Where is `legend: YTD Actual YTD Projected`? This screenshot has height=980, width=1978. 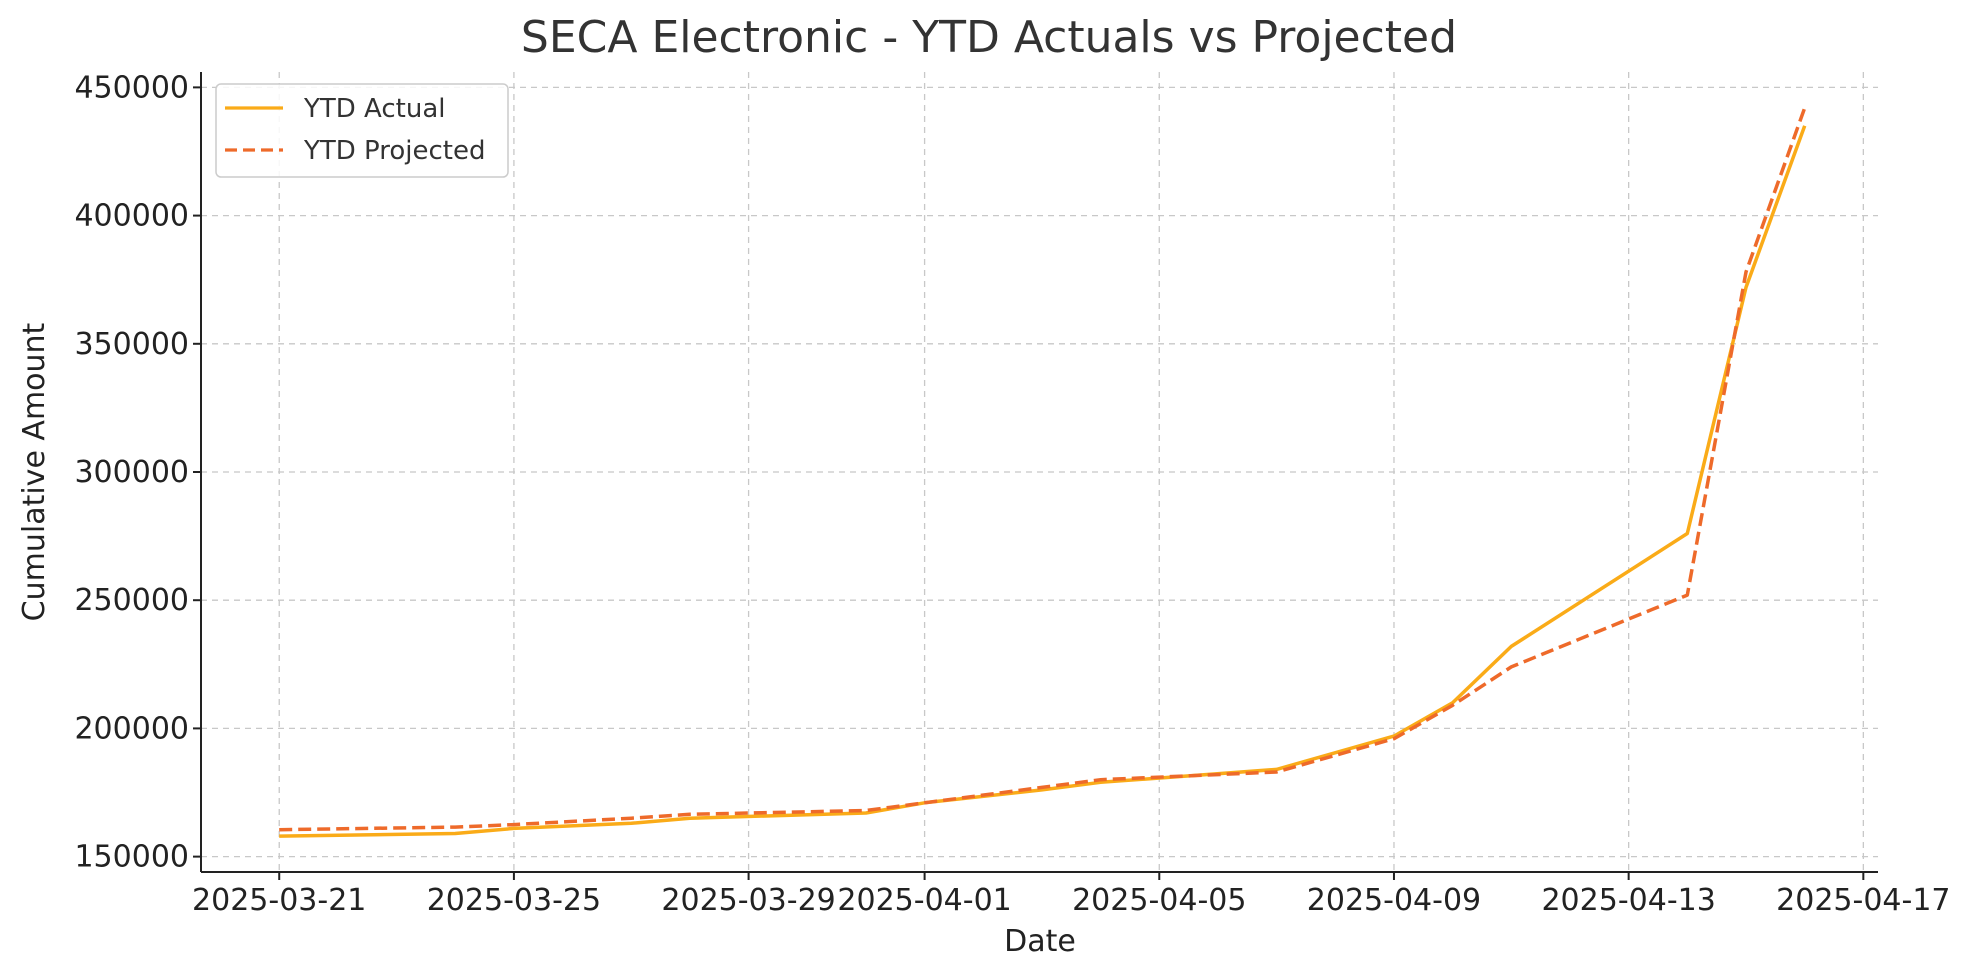 legend: YTD Actual YTD Projected is located at coordinates (362, 130).